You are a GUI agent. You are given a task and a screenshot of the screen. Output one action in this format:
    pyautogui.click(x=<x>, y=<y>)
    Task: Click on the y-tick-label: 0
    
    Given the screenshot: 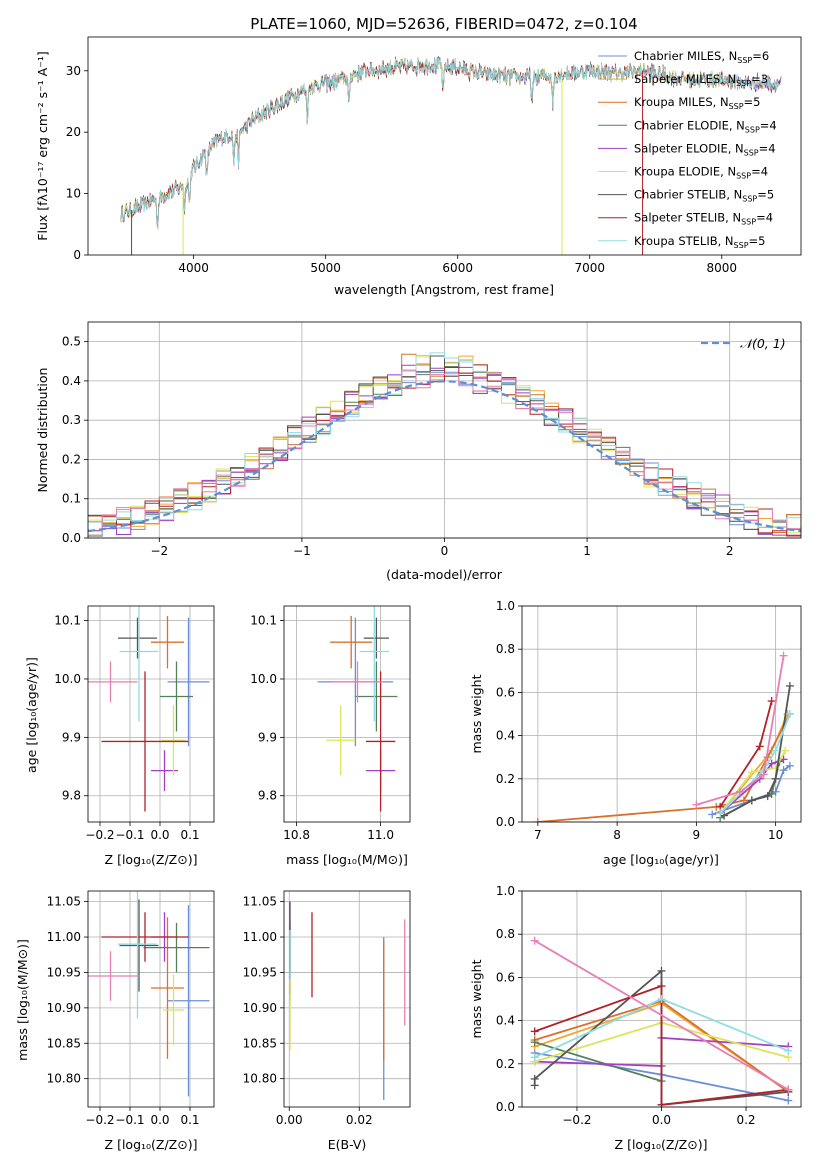 What is the action you would take?
    pyautogui.click(x=77, y=255)
    